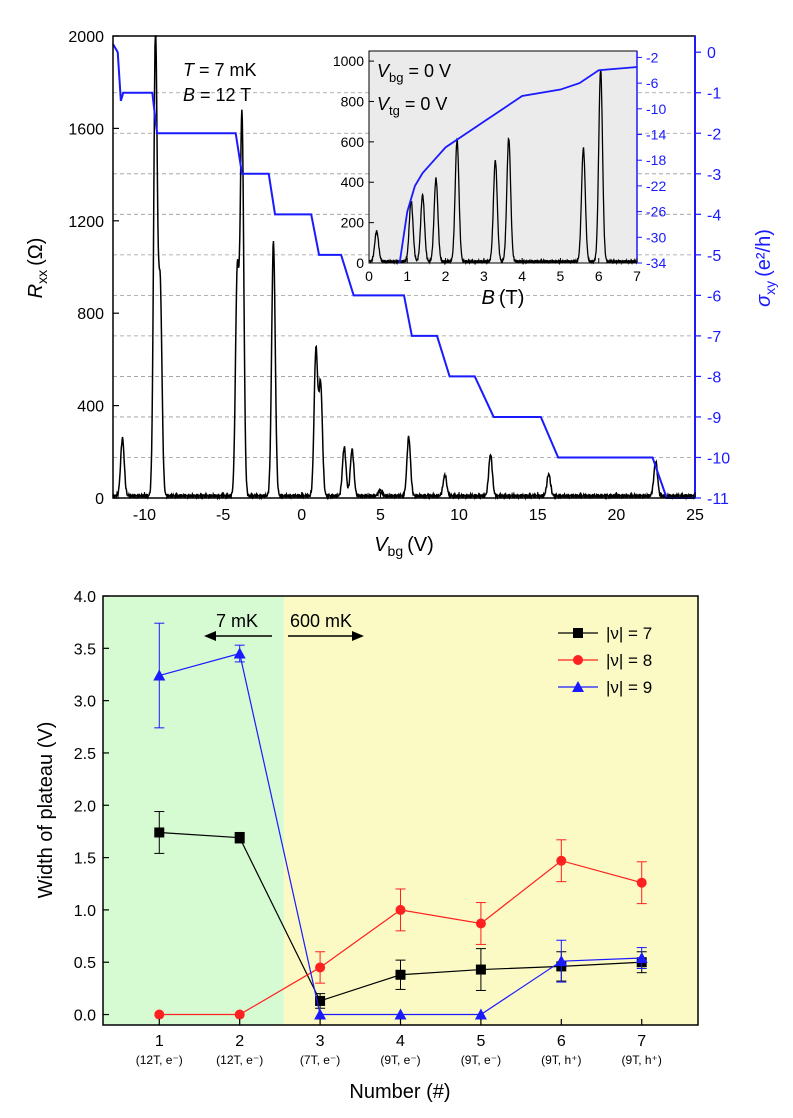 This screenshot has width=793, height=1118. I want to click on legend-label: |ν| = 9, so click(629, 687).